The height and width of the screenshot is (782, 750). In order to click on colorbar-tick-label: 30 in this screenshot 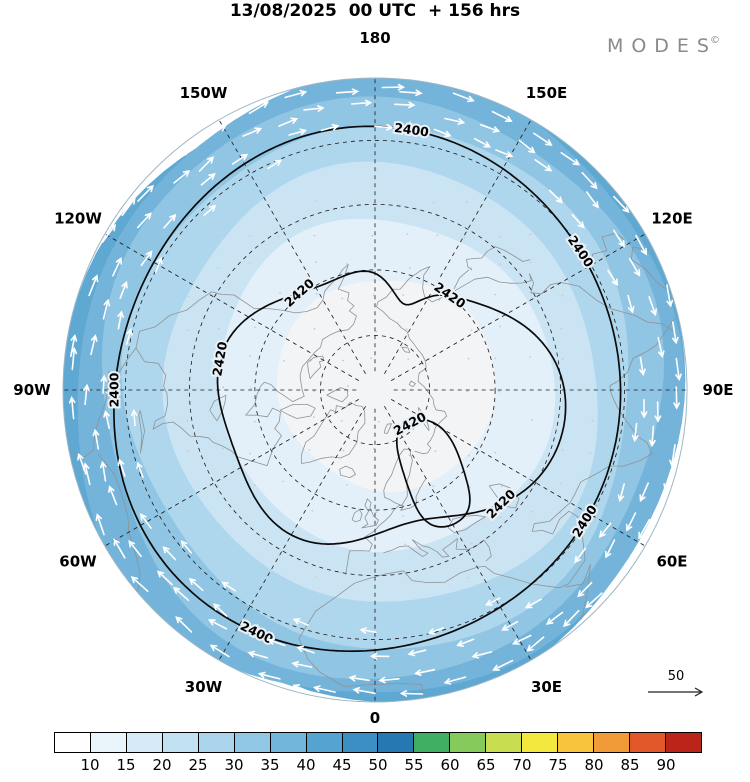, I will do `click(234, 765)`.